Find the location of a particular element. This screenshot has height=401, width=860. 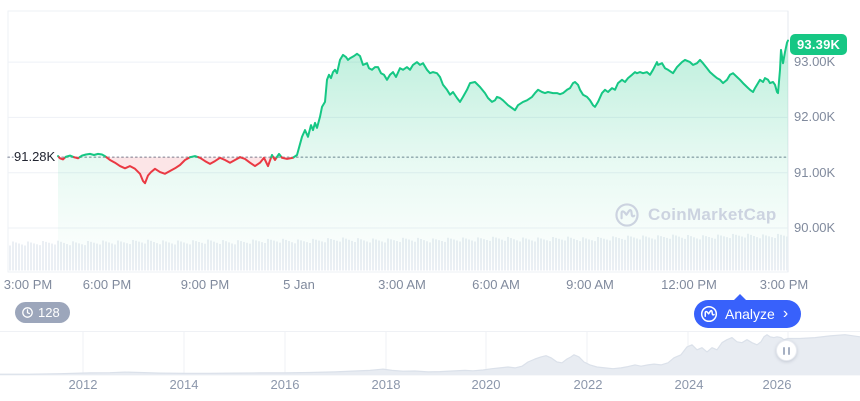

analyze-pointer is located at coordinates (740, 297).